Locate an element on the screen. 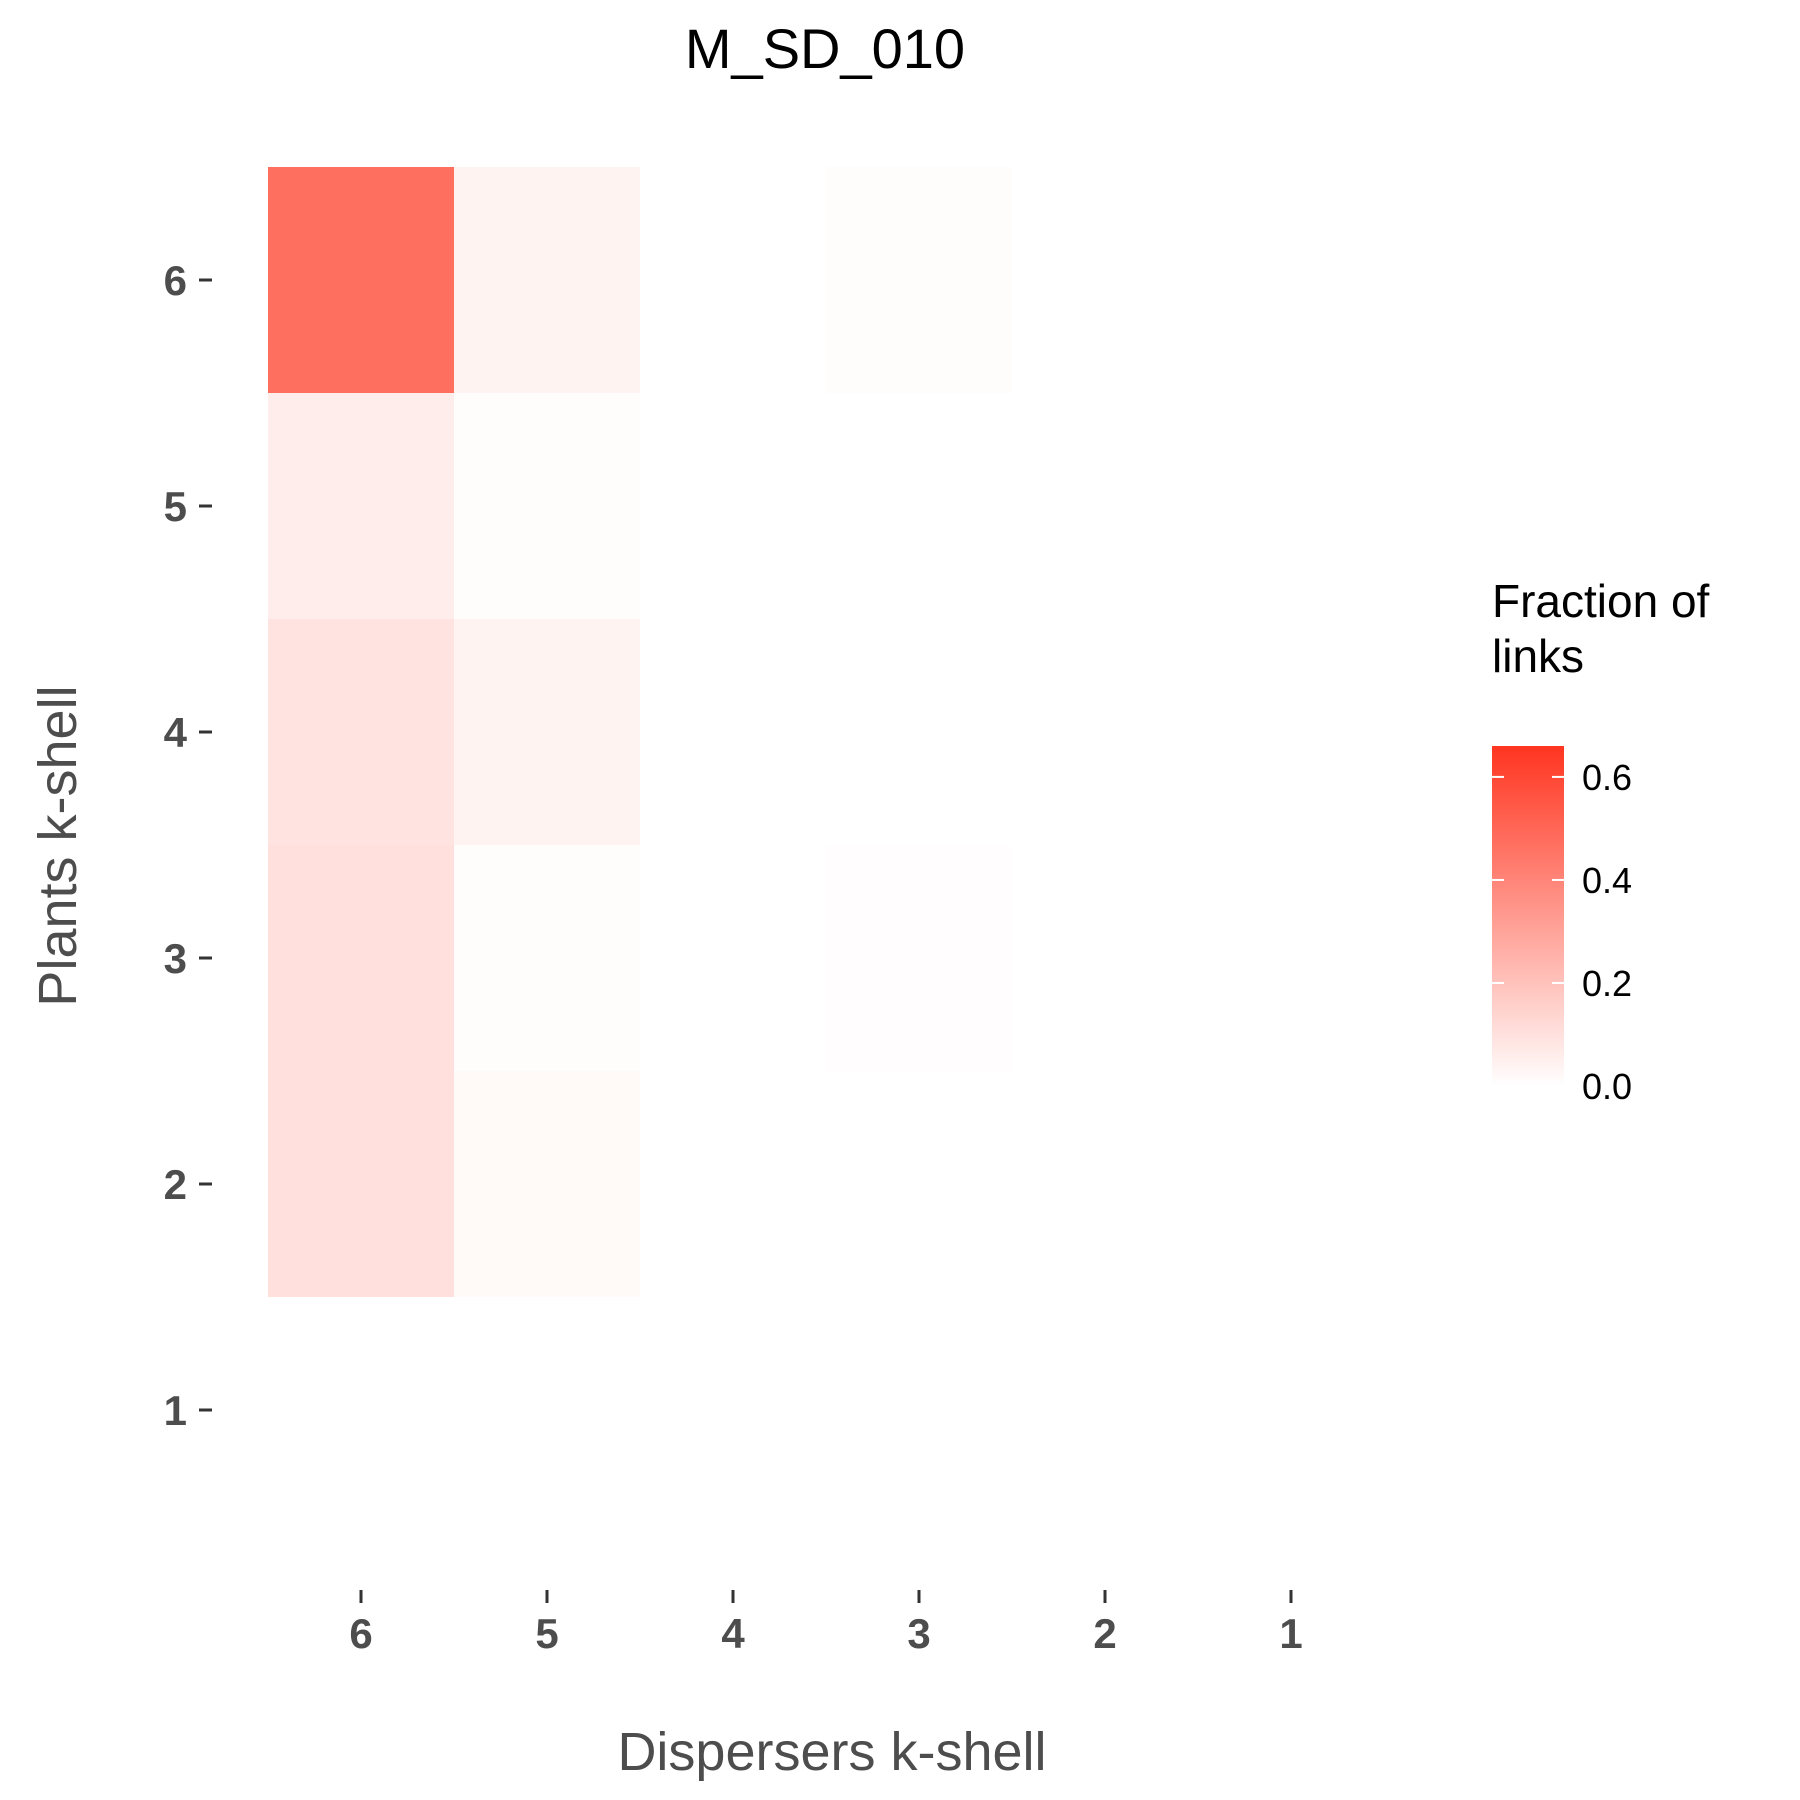  legend-ticks: 0.0 0.2 0.4 0.6 is located at coordinates (1562, 932).